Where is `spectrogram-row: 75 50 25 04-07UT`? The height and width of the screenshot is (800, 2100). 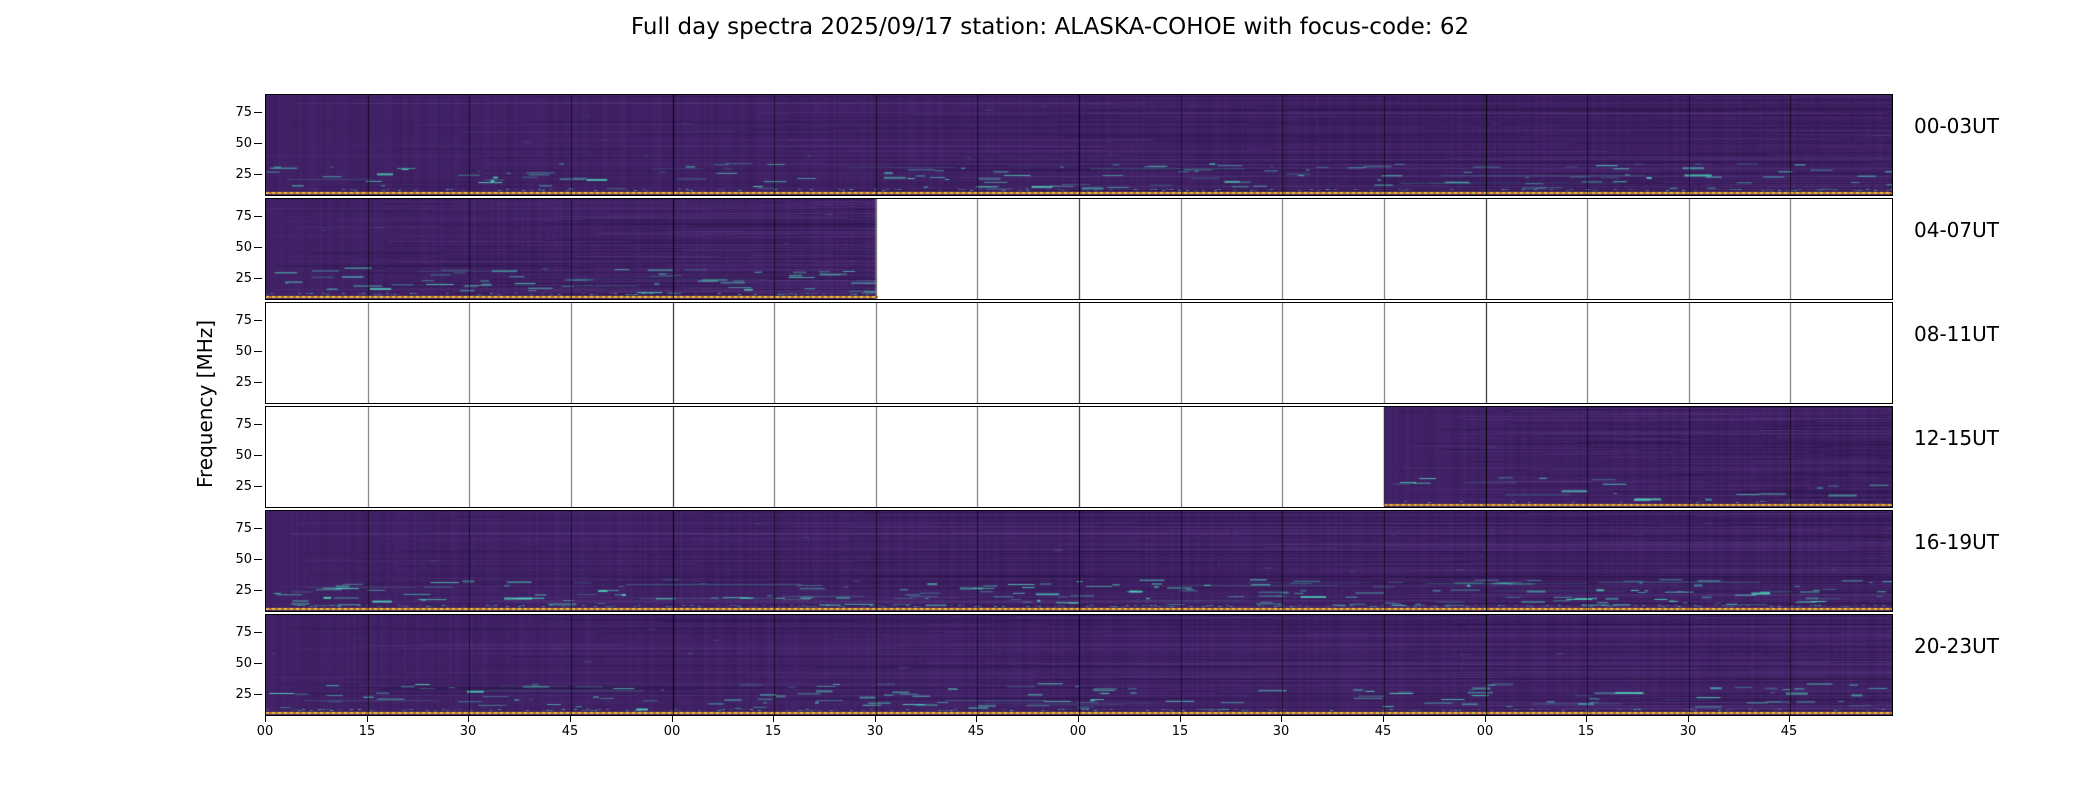 spectrogram-row: 75 50 25 04-07UT is located at coordinates (1050, 249).